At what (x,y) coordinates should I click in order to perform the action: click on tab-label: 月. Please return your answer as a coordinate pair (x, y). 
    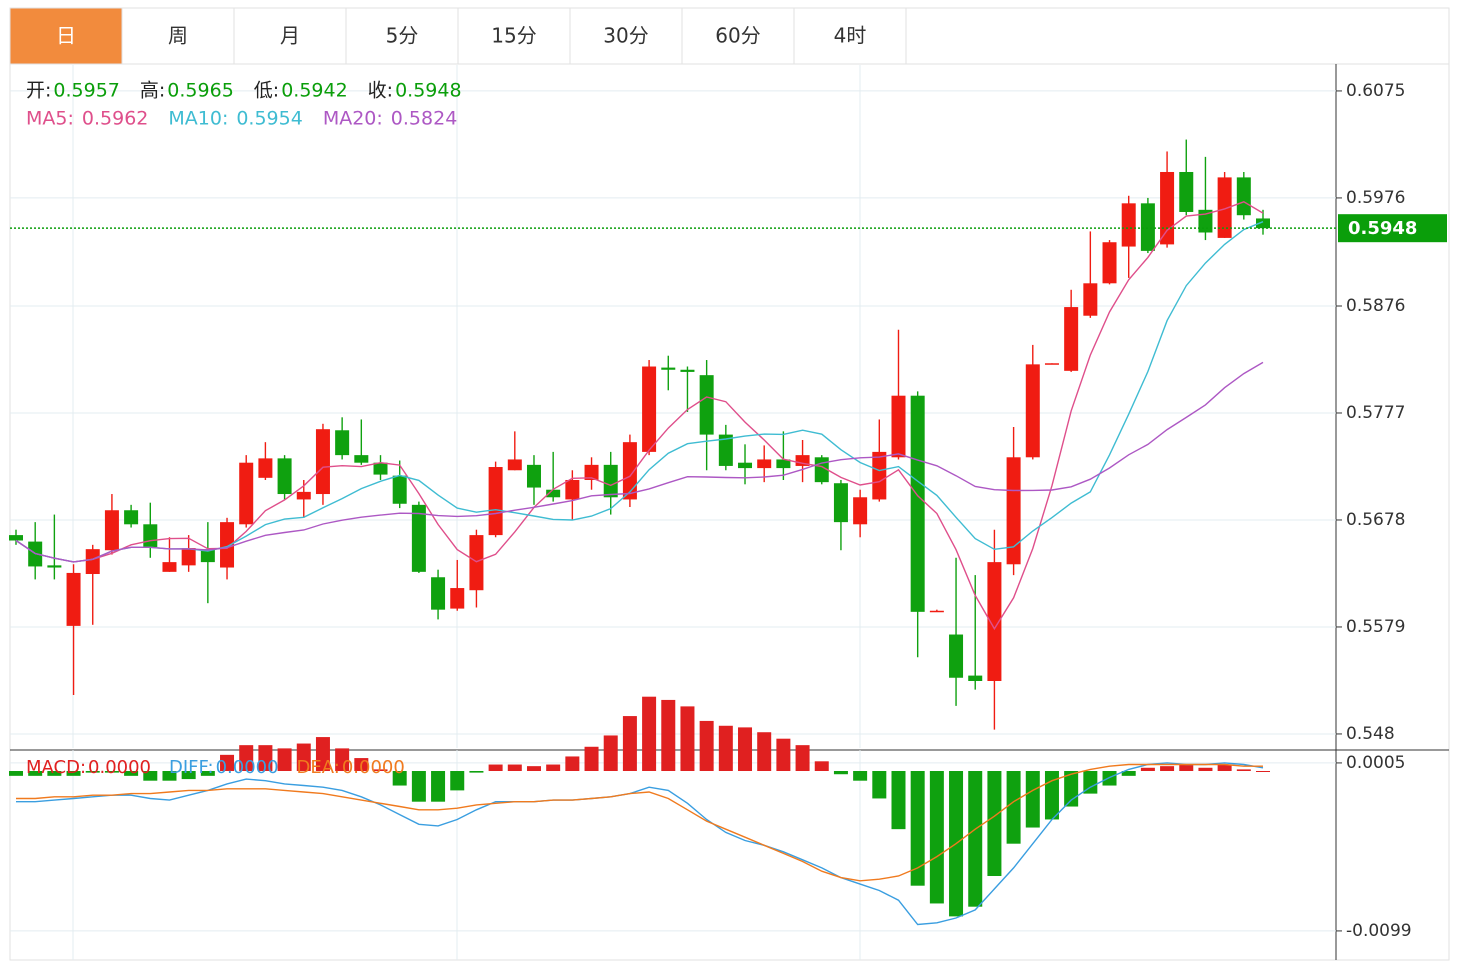
    Looking at the image, I should click on (290, 36).